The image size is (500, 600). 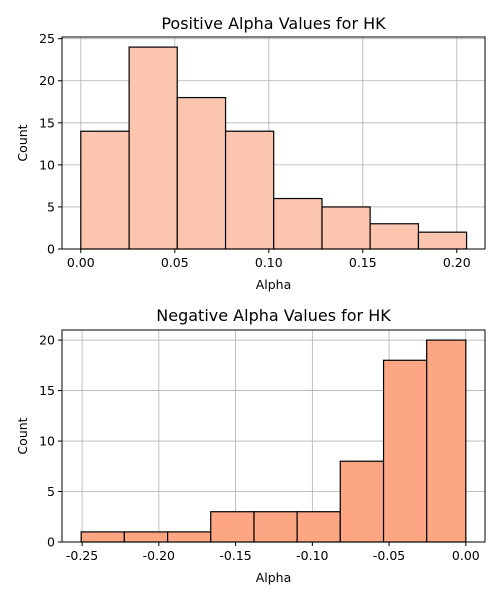 What do you see at coordinates (47, 164) in the screenshot?
I see `positive-y-tick-label: 10` at bounding box center [47, 164].